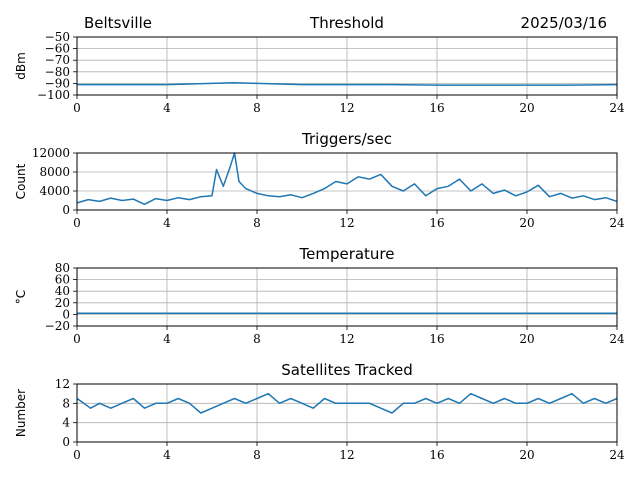  What do you see at coordinates (21, 413) in the screenshot?
I see `y-axis-label: Number` at bounding box center [21, 413].